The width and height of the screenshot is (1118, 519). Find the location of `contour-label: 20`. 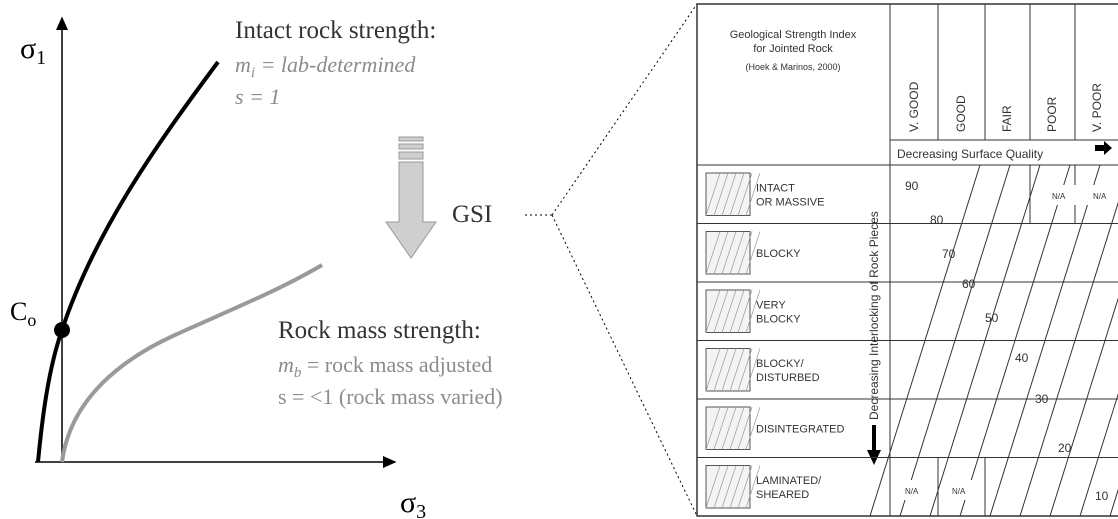

contour-label: 20 is located at coordinates (1065, 448).